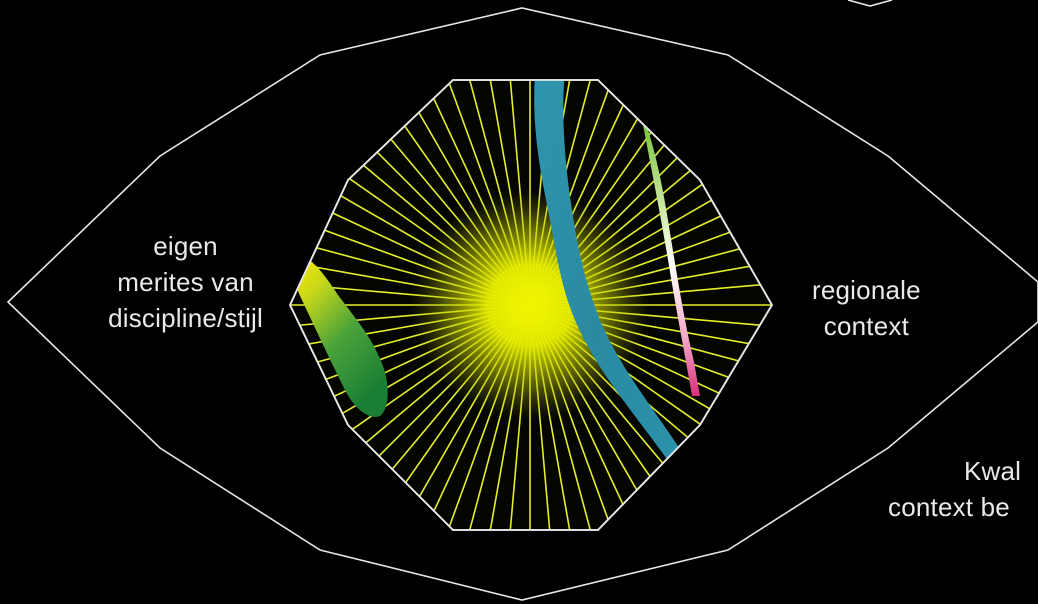 The height and width of the screenshot is (604, 1038). What do you see at coordinates (866, 290) in the screenshot?
I see `label-right-line-1: regionale` at bounding box center [866, 290].